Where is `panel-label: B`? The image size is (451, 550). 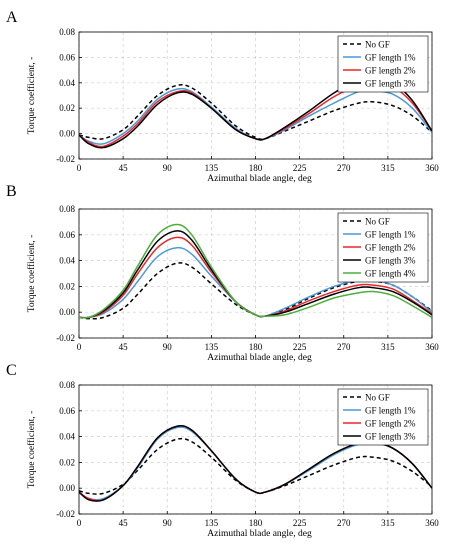 panel-label: B is located at coordinates (11, 191).